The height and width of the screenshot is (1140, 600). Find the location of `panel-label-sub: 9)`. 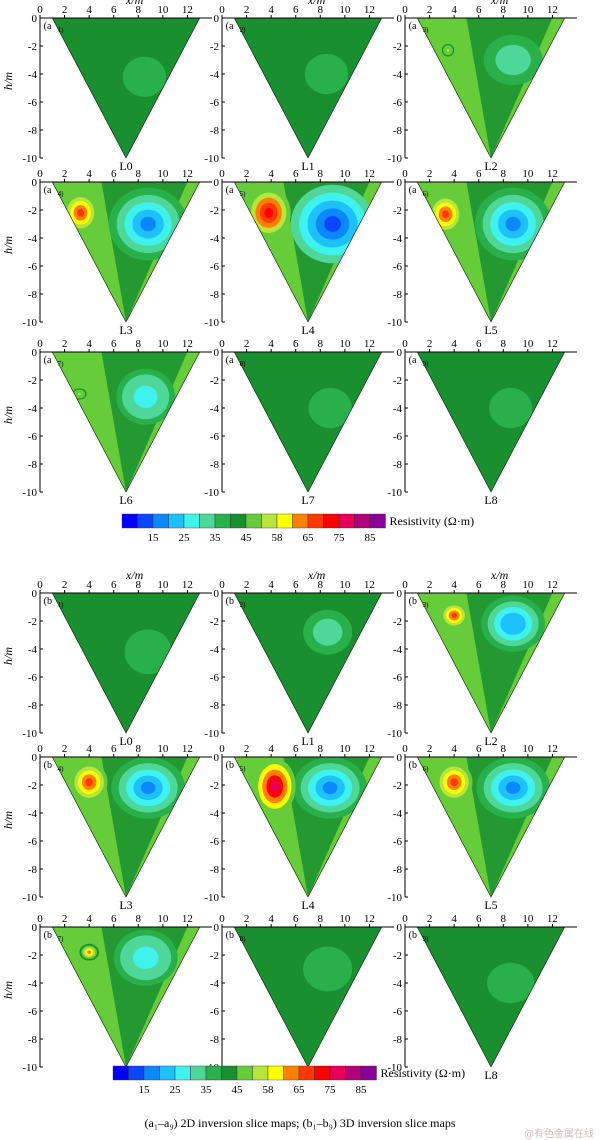

panel-label-sub: 9) is located at coordinates (426, 364).